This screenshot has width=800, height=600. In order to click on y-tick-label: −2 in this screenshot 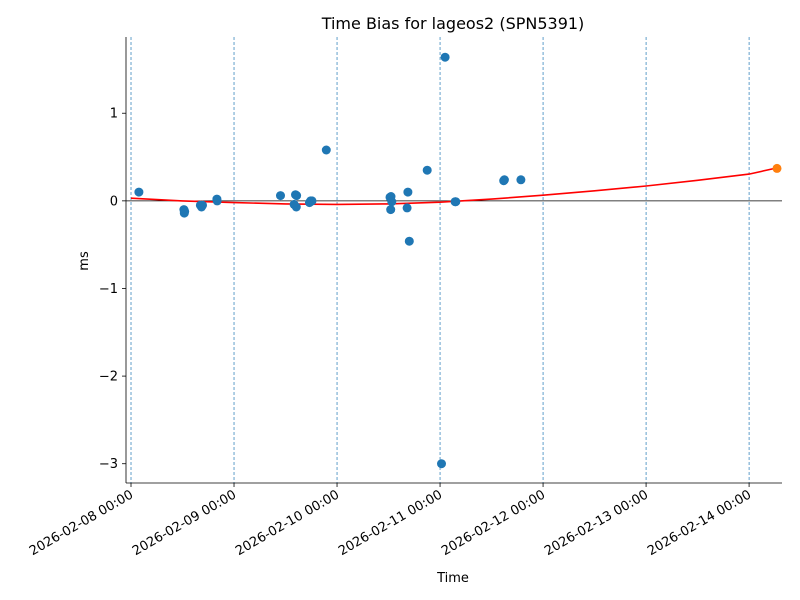, I will do `click(108, 377)`.